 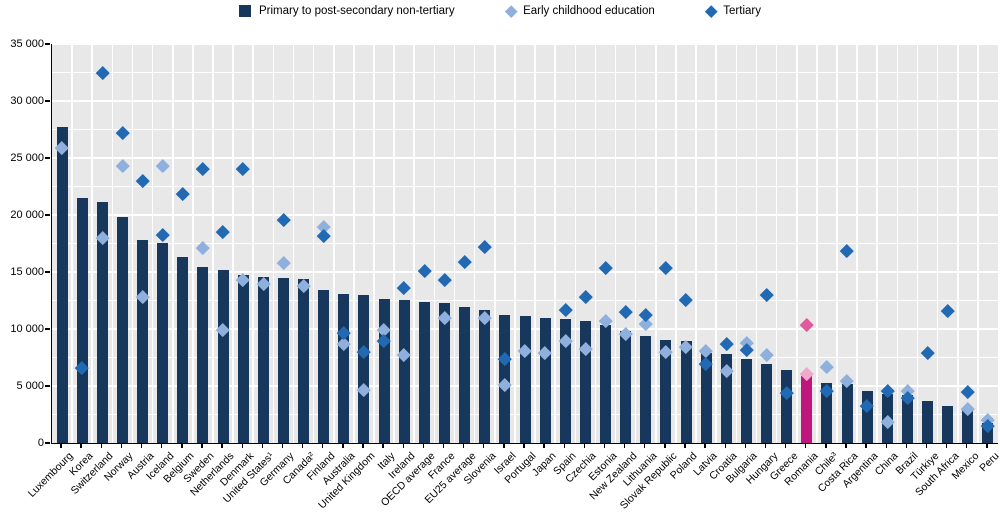 What do you see at coordinates (742, 11) in the screenshot?
I see `legend-label: Tertiary` at bounding box center [742, 11].